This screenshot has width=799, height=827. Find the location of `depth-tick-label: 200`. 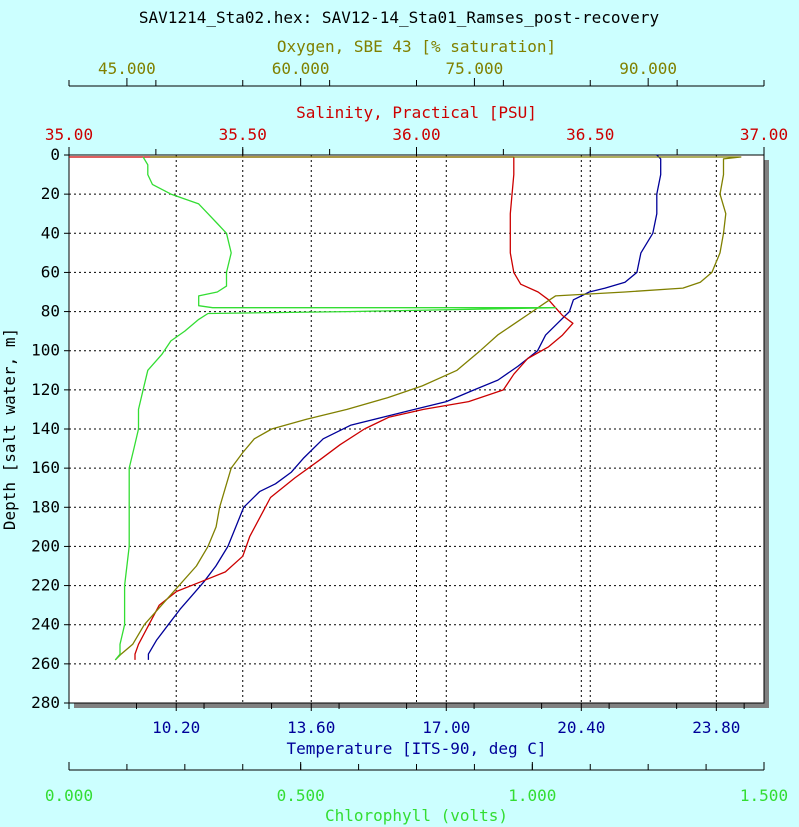

depth-tick-label: 200 is located at coordinates (45, 545).